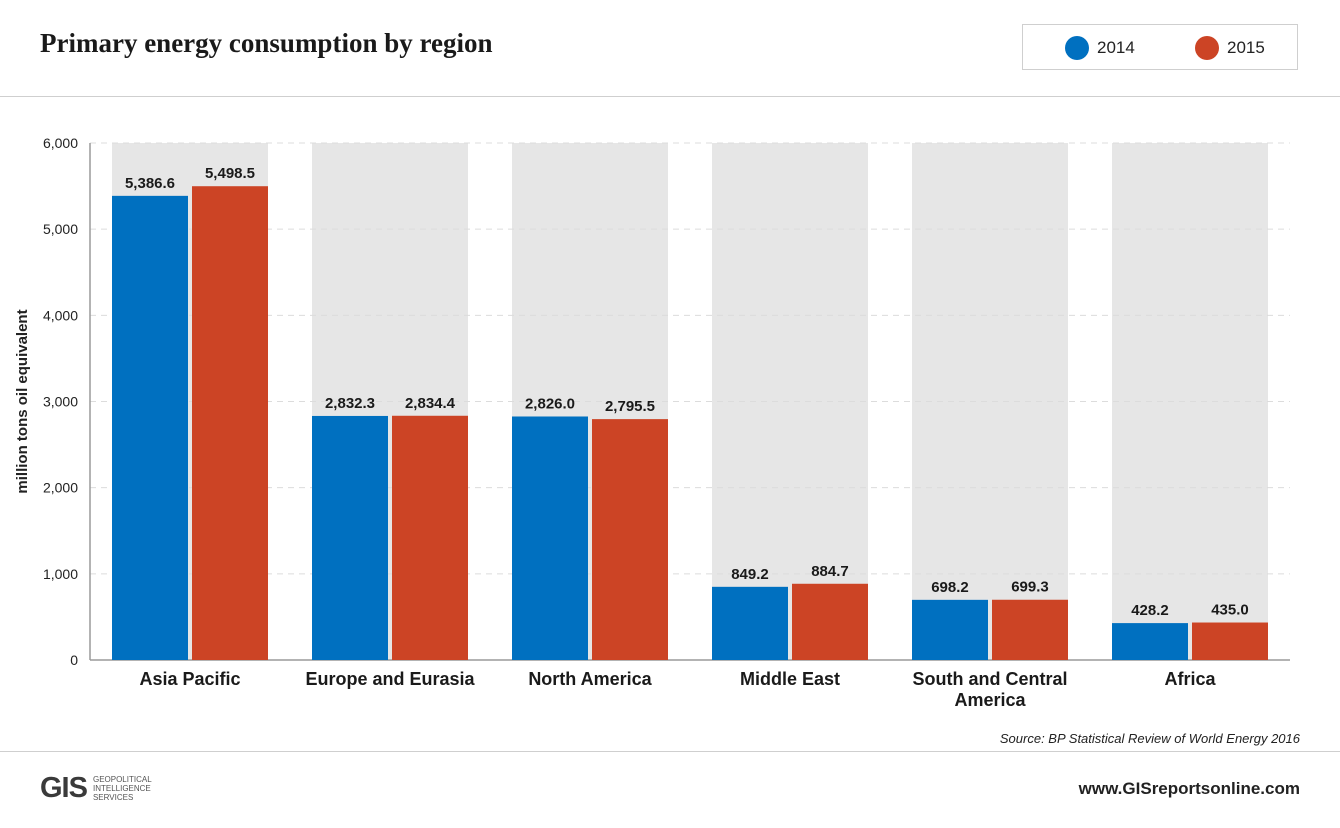 This screenshot has height=828, width=1340. Describe the element at coordinates (60, 315) in the screenshot. I see `y-tick-label: 4,000` at that location.